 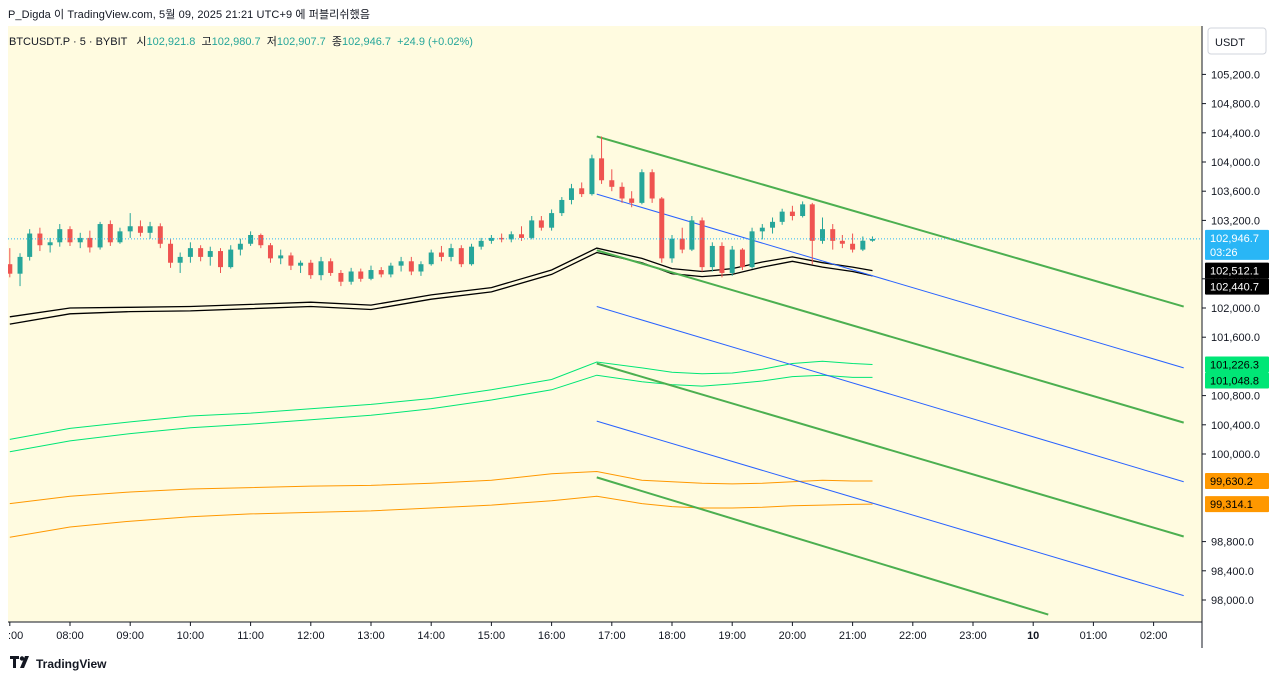 I want to click on time-tick-label: 08:00, so click(x=70, y=636).